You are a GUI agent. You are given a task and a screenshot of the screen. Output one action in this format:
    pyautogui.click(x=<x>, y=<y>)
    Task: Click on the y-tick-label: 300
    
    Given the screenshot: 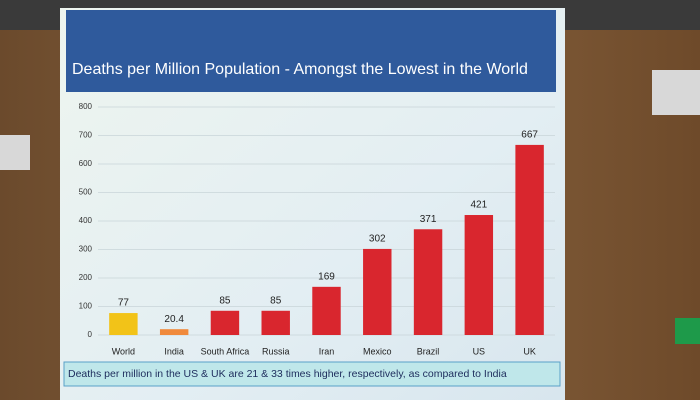 What is the action you would take?
    pyautogui.click(x=86, y=249)
    